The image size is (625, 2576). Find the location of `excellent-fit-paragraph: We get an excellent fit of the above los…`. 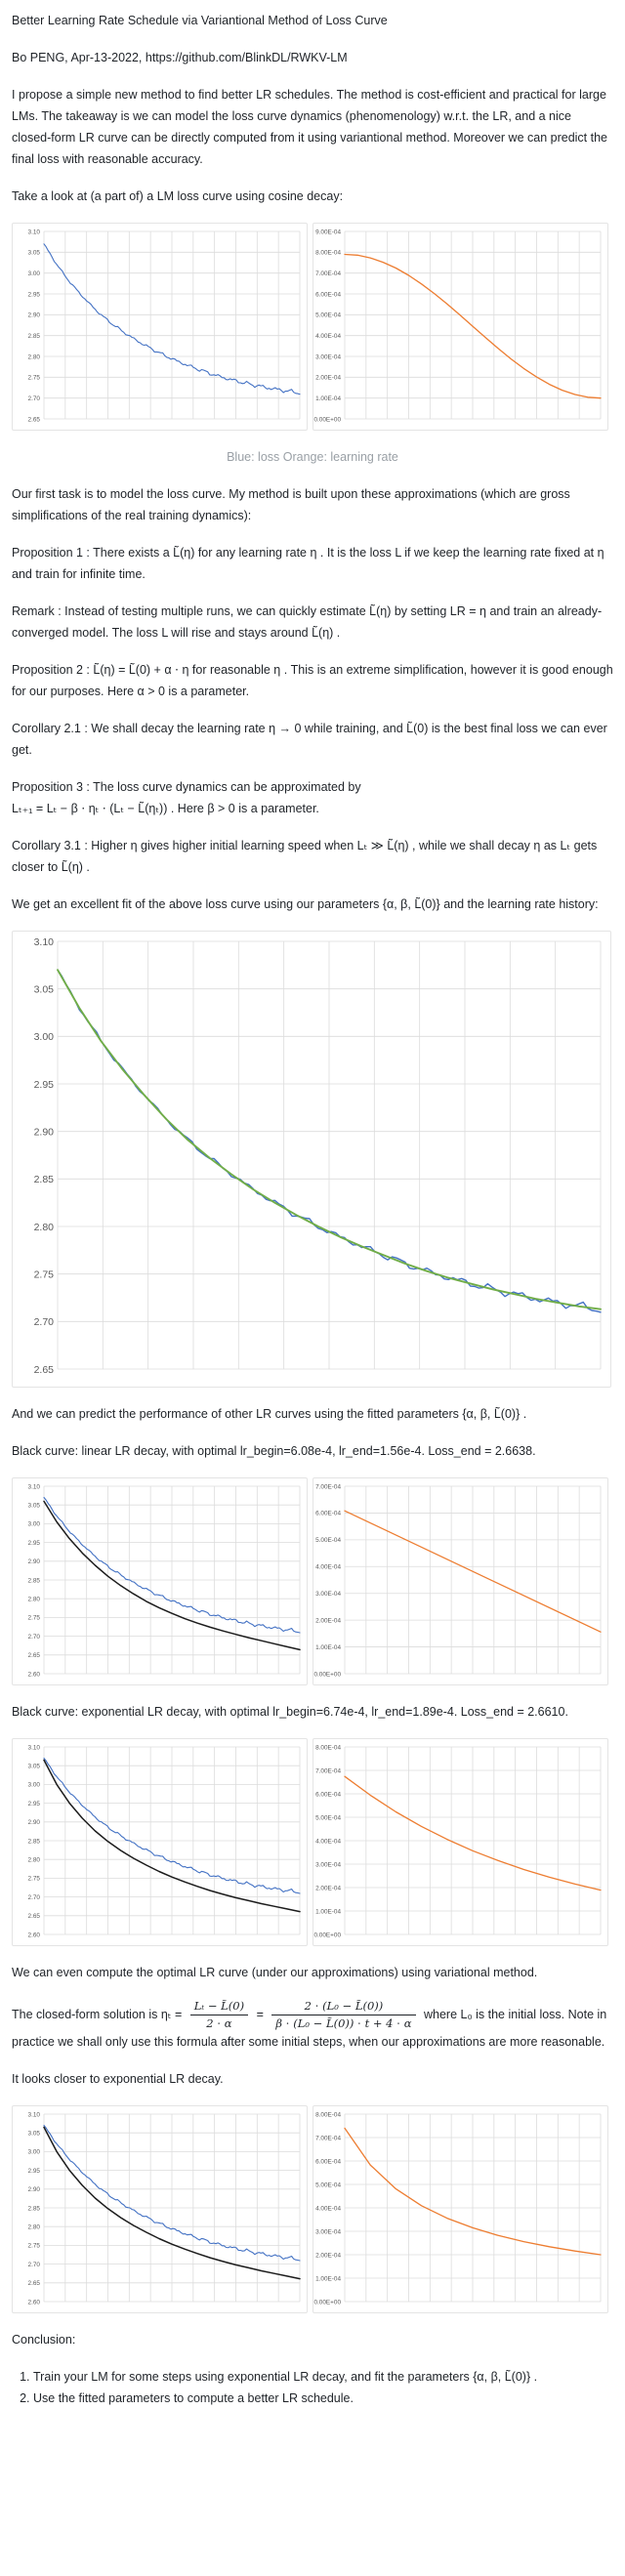

excellent-fit-paragraph: We get an excellent fit of the above los… is located at coordinates (305, 904).